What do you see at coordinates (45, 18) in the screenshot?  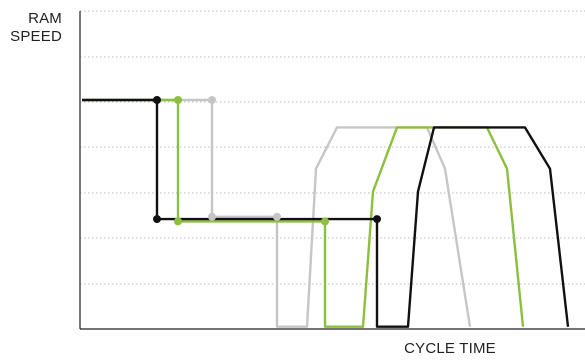 I see `y-axis-label-line-1: RAM` at bounding box center [45, 18].